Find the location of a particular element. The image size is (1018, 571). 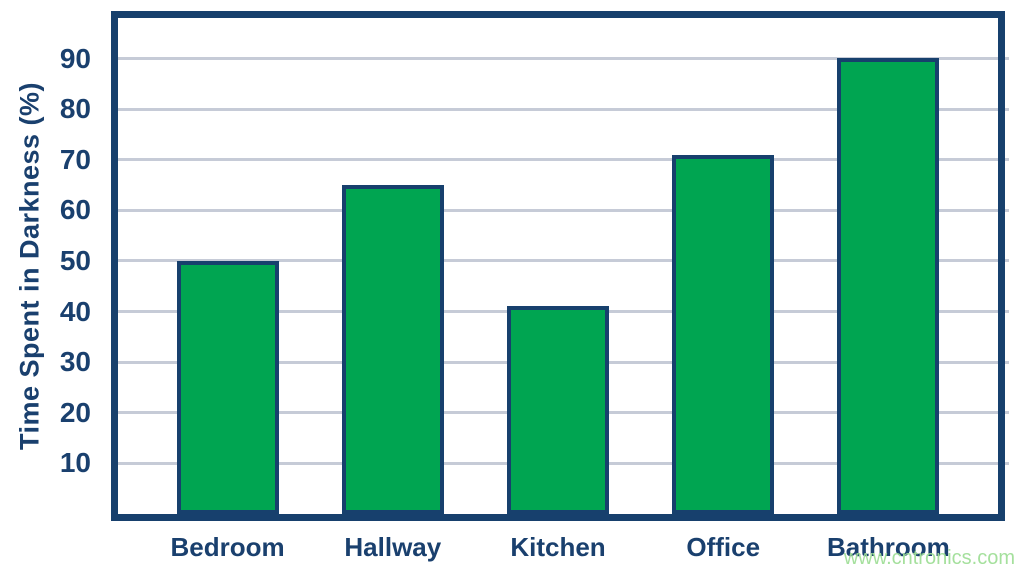

bar-office is located at coordinates (723, 334).